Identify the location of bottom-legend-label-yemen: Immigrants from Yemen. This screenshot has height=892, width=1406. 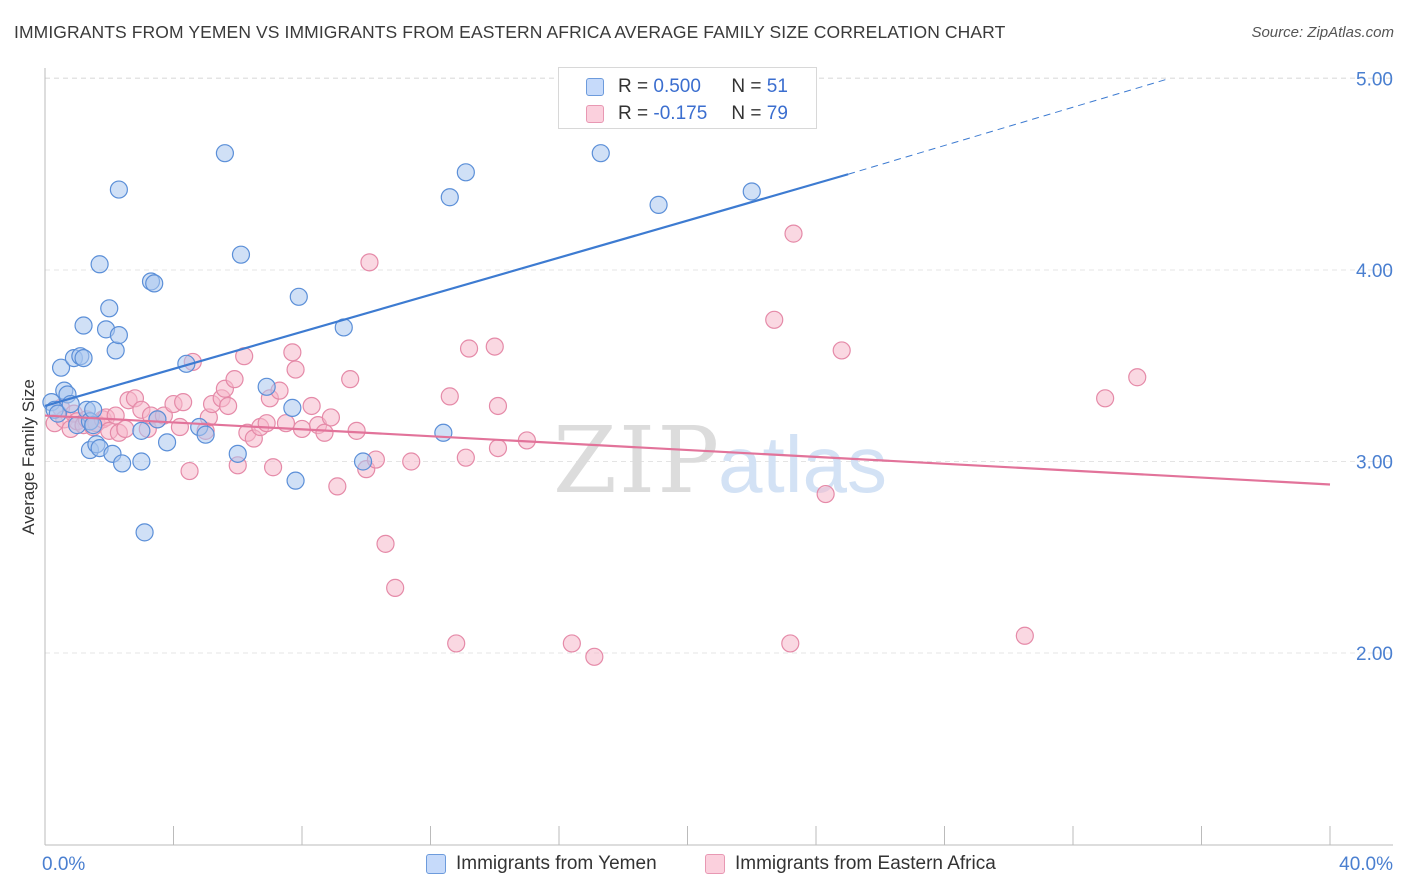
(556, 863).